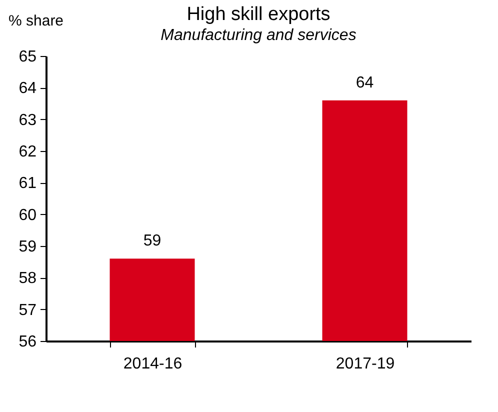 The height and width of the screenshot is (412, 498). What do you see at coordinates (152, 241) in the screenshot?
I see `data-label: 59` at bounding box center [152, 241].